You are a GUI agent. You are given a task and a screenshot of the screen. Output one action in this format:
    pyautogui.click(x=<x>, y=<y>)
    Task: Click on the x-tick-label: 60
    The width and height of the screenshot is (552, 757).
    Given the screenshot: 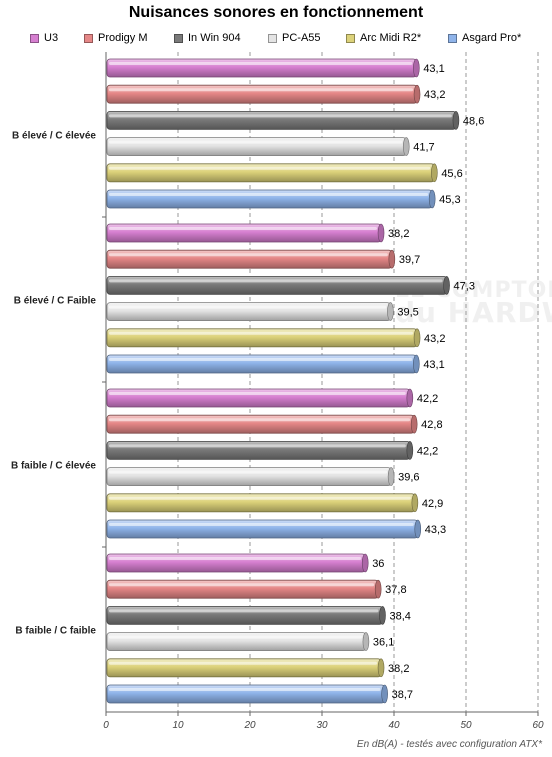 What is the action you would take?
    pyautogui.click(x=538, y=725)
    